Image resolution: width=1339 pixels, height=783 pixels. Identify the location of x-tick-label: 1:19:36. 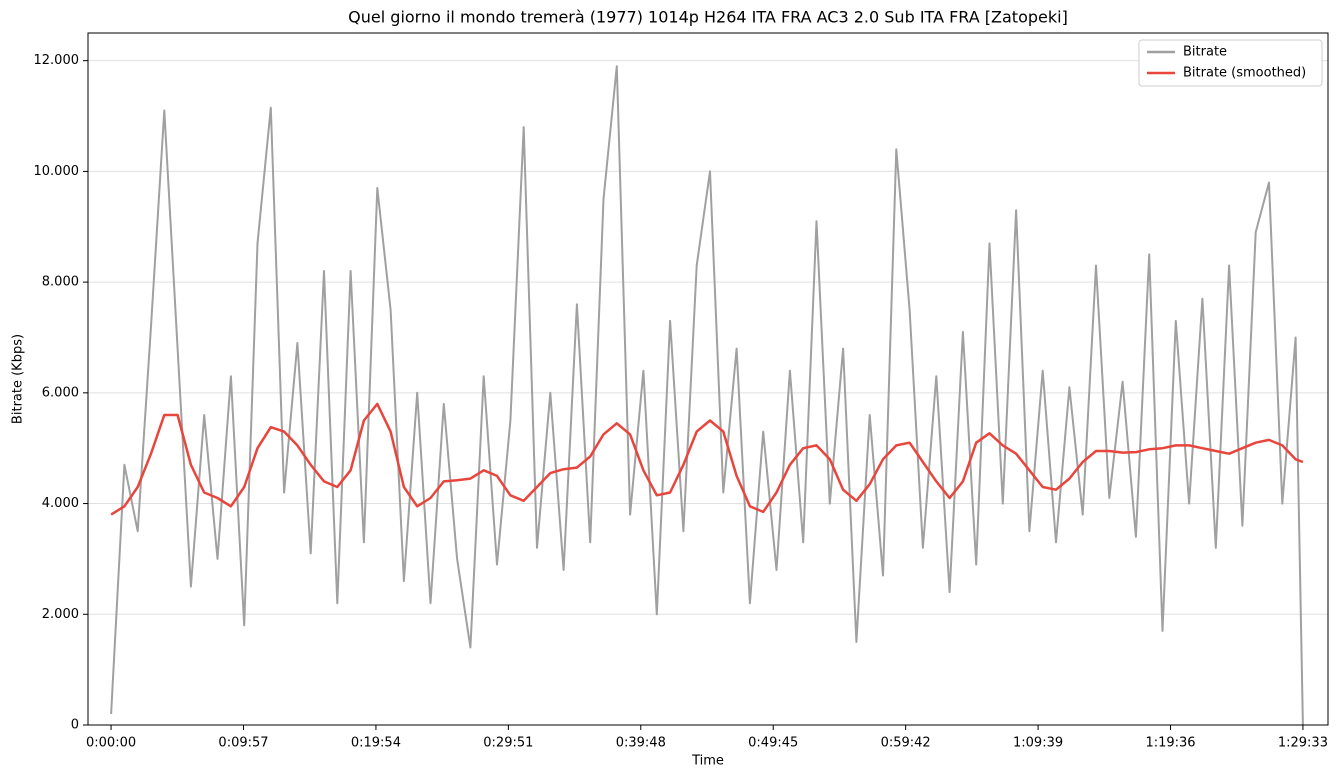
(1170, 743).